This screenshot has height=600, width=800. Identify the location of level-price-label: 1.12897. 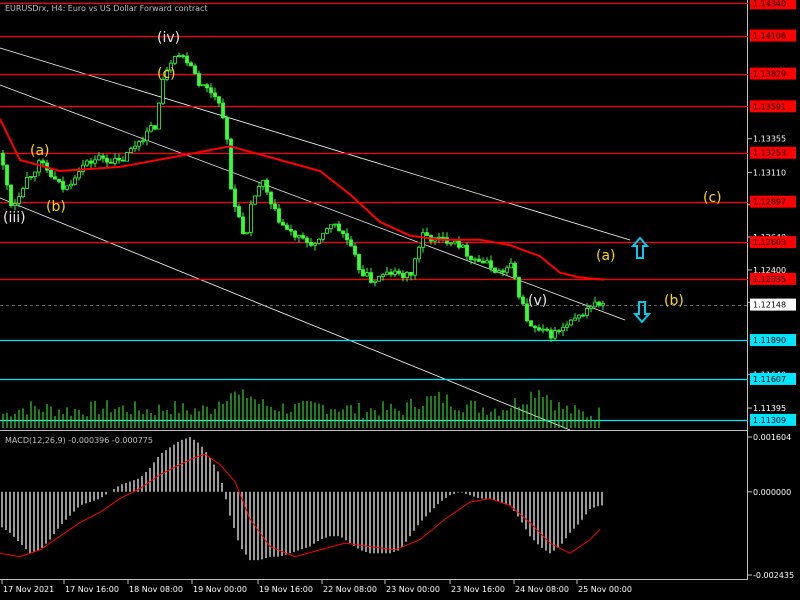
(769, 202).